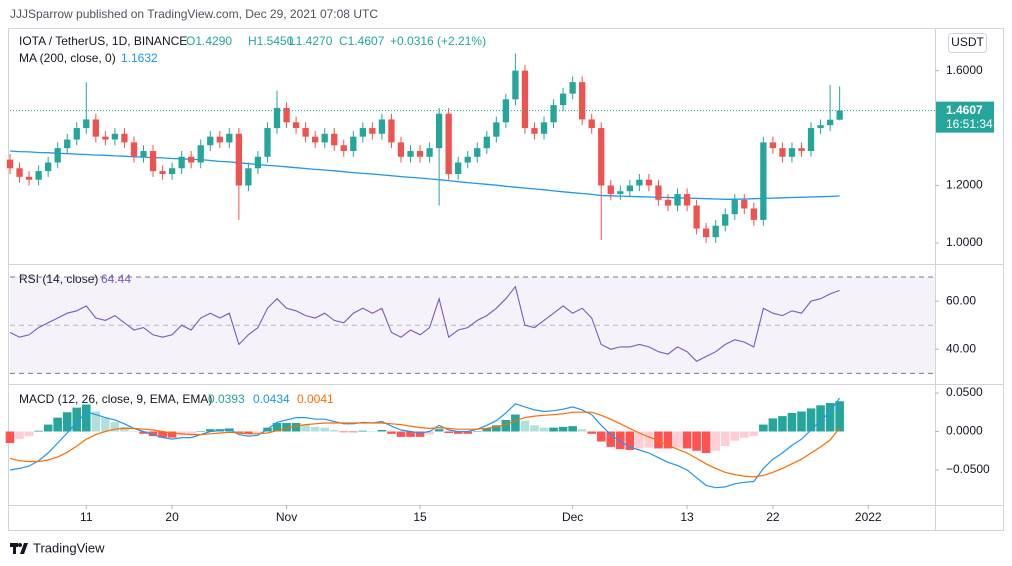  What do you see at coordinates (964, 431) in the screenshot?
I see `y-tick-label: 0.0000` at bounding box center [964, 431].